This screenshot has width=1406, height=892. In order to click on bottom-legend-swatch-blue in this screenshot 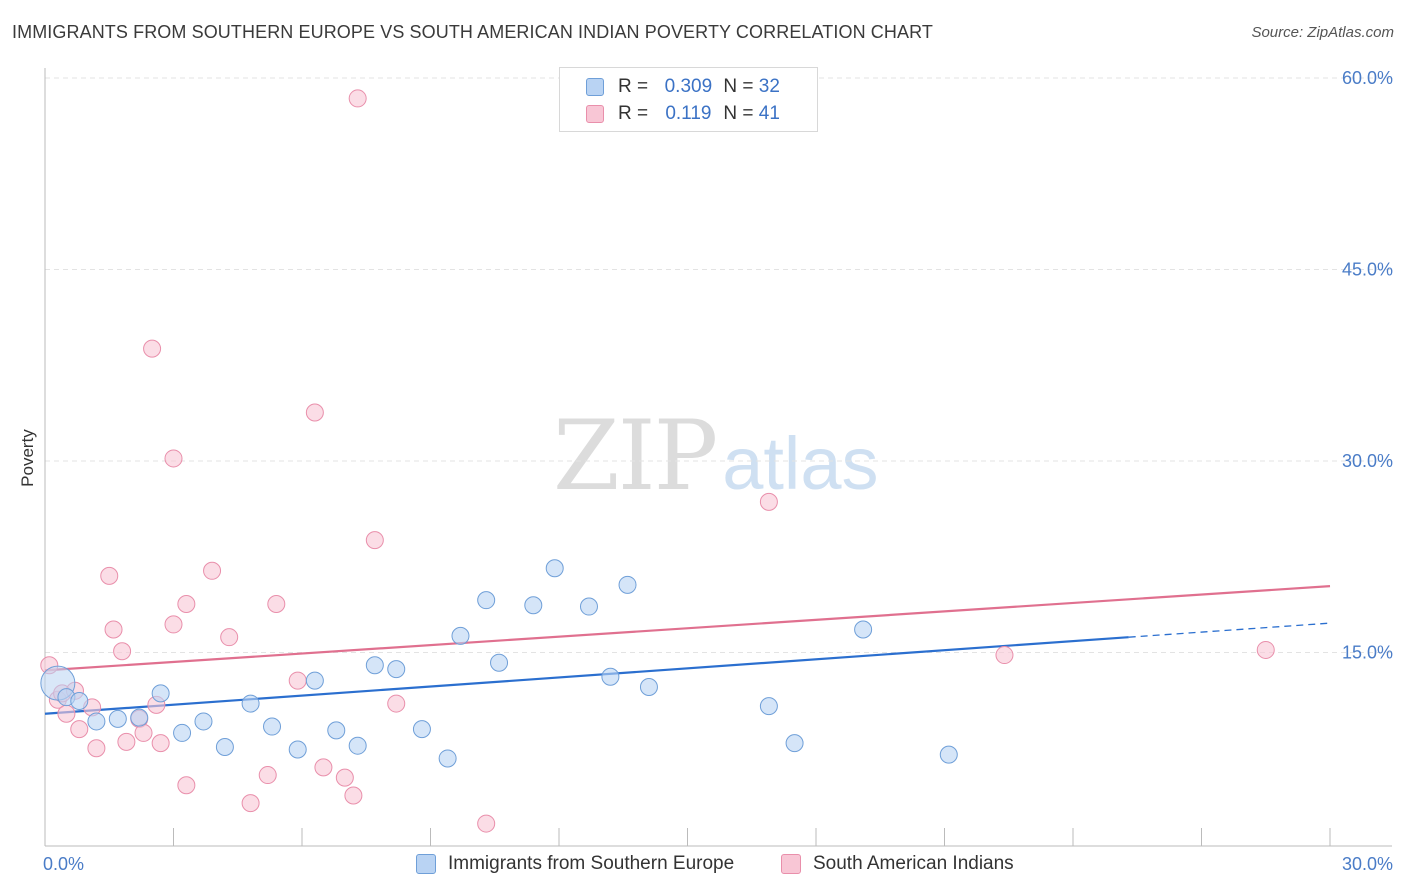, I will do `click(426, 864)`.